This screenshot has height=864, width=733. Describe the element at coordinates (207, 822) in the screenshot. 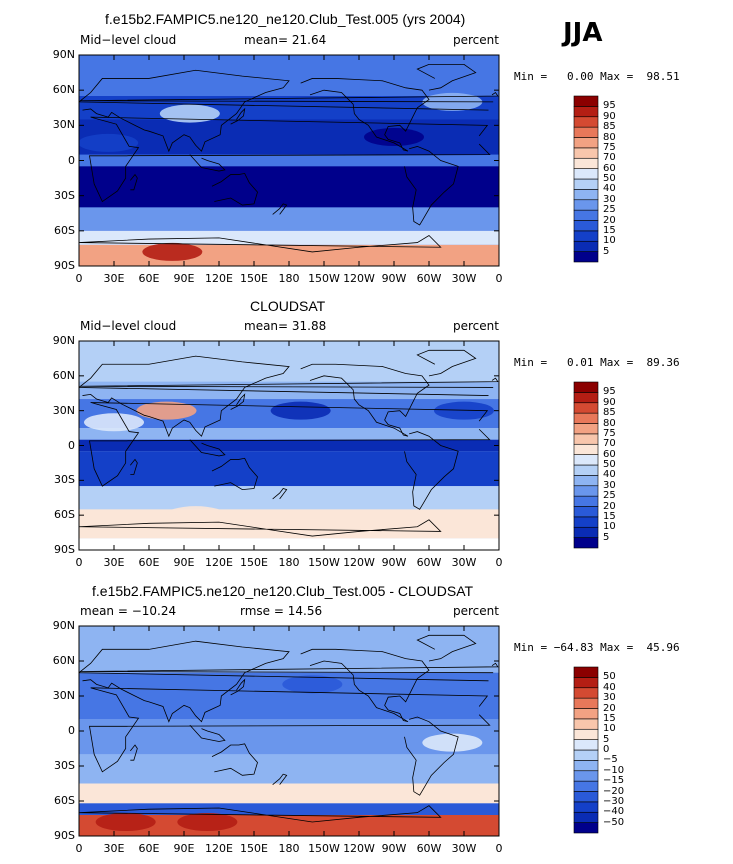

I see `map-3-blob-antarctic-pos` at that location.